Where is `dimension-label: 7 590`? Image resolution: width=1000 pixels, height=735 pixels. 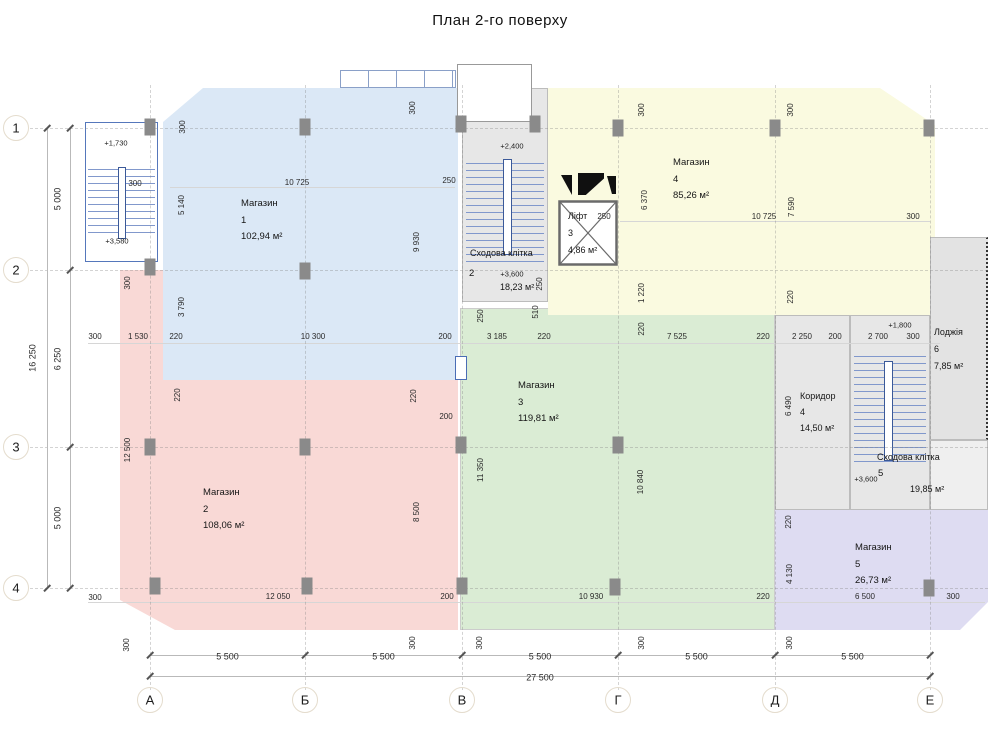
dimension-label: 7 590 is located at coordinates (791, 207).